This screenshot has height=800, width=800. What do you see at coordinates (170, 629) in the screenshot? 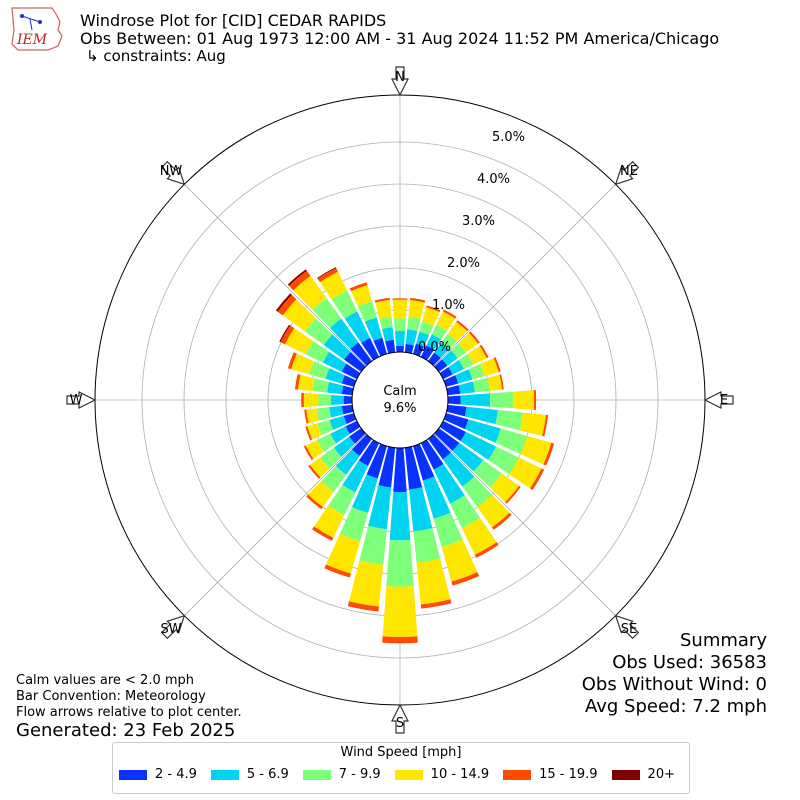
I see `dir-sw: SW` at bounding box center [170, 629].